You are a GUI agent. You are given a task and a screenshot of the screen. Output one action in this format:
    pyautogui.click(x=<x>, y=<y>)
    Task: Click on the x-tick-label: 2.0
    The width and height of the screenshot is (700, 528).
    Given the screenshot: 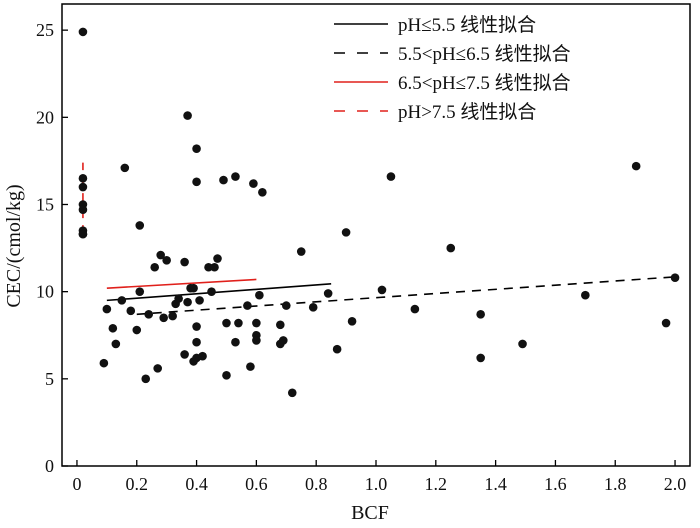 What is the action you would take?
    pyautogui.click(x=675, y=484)
    